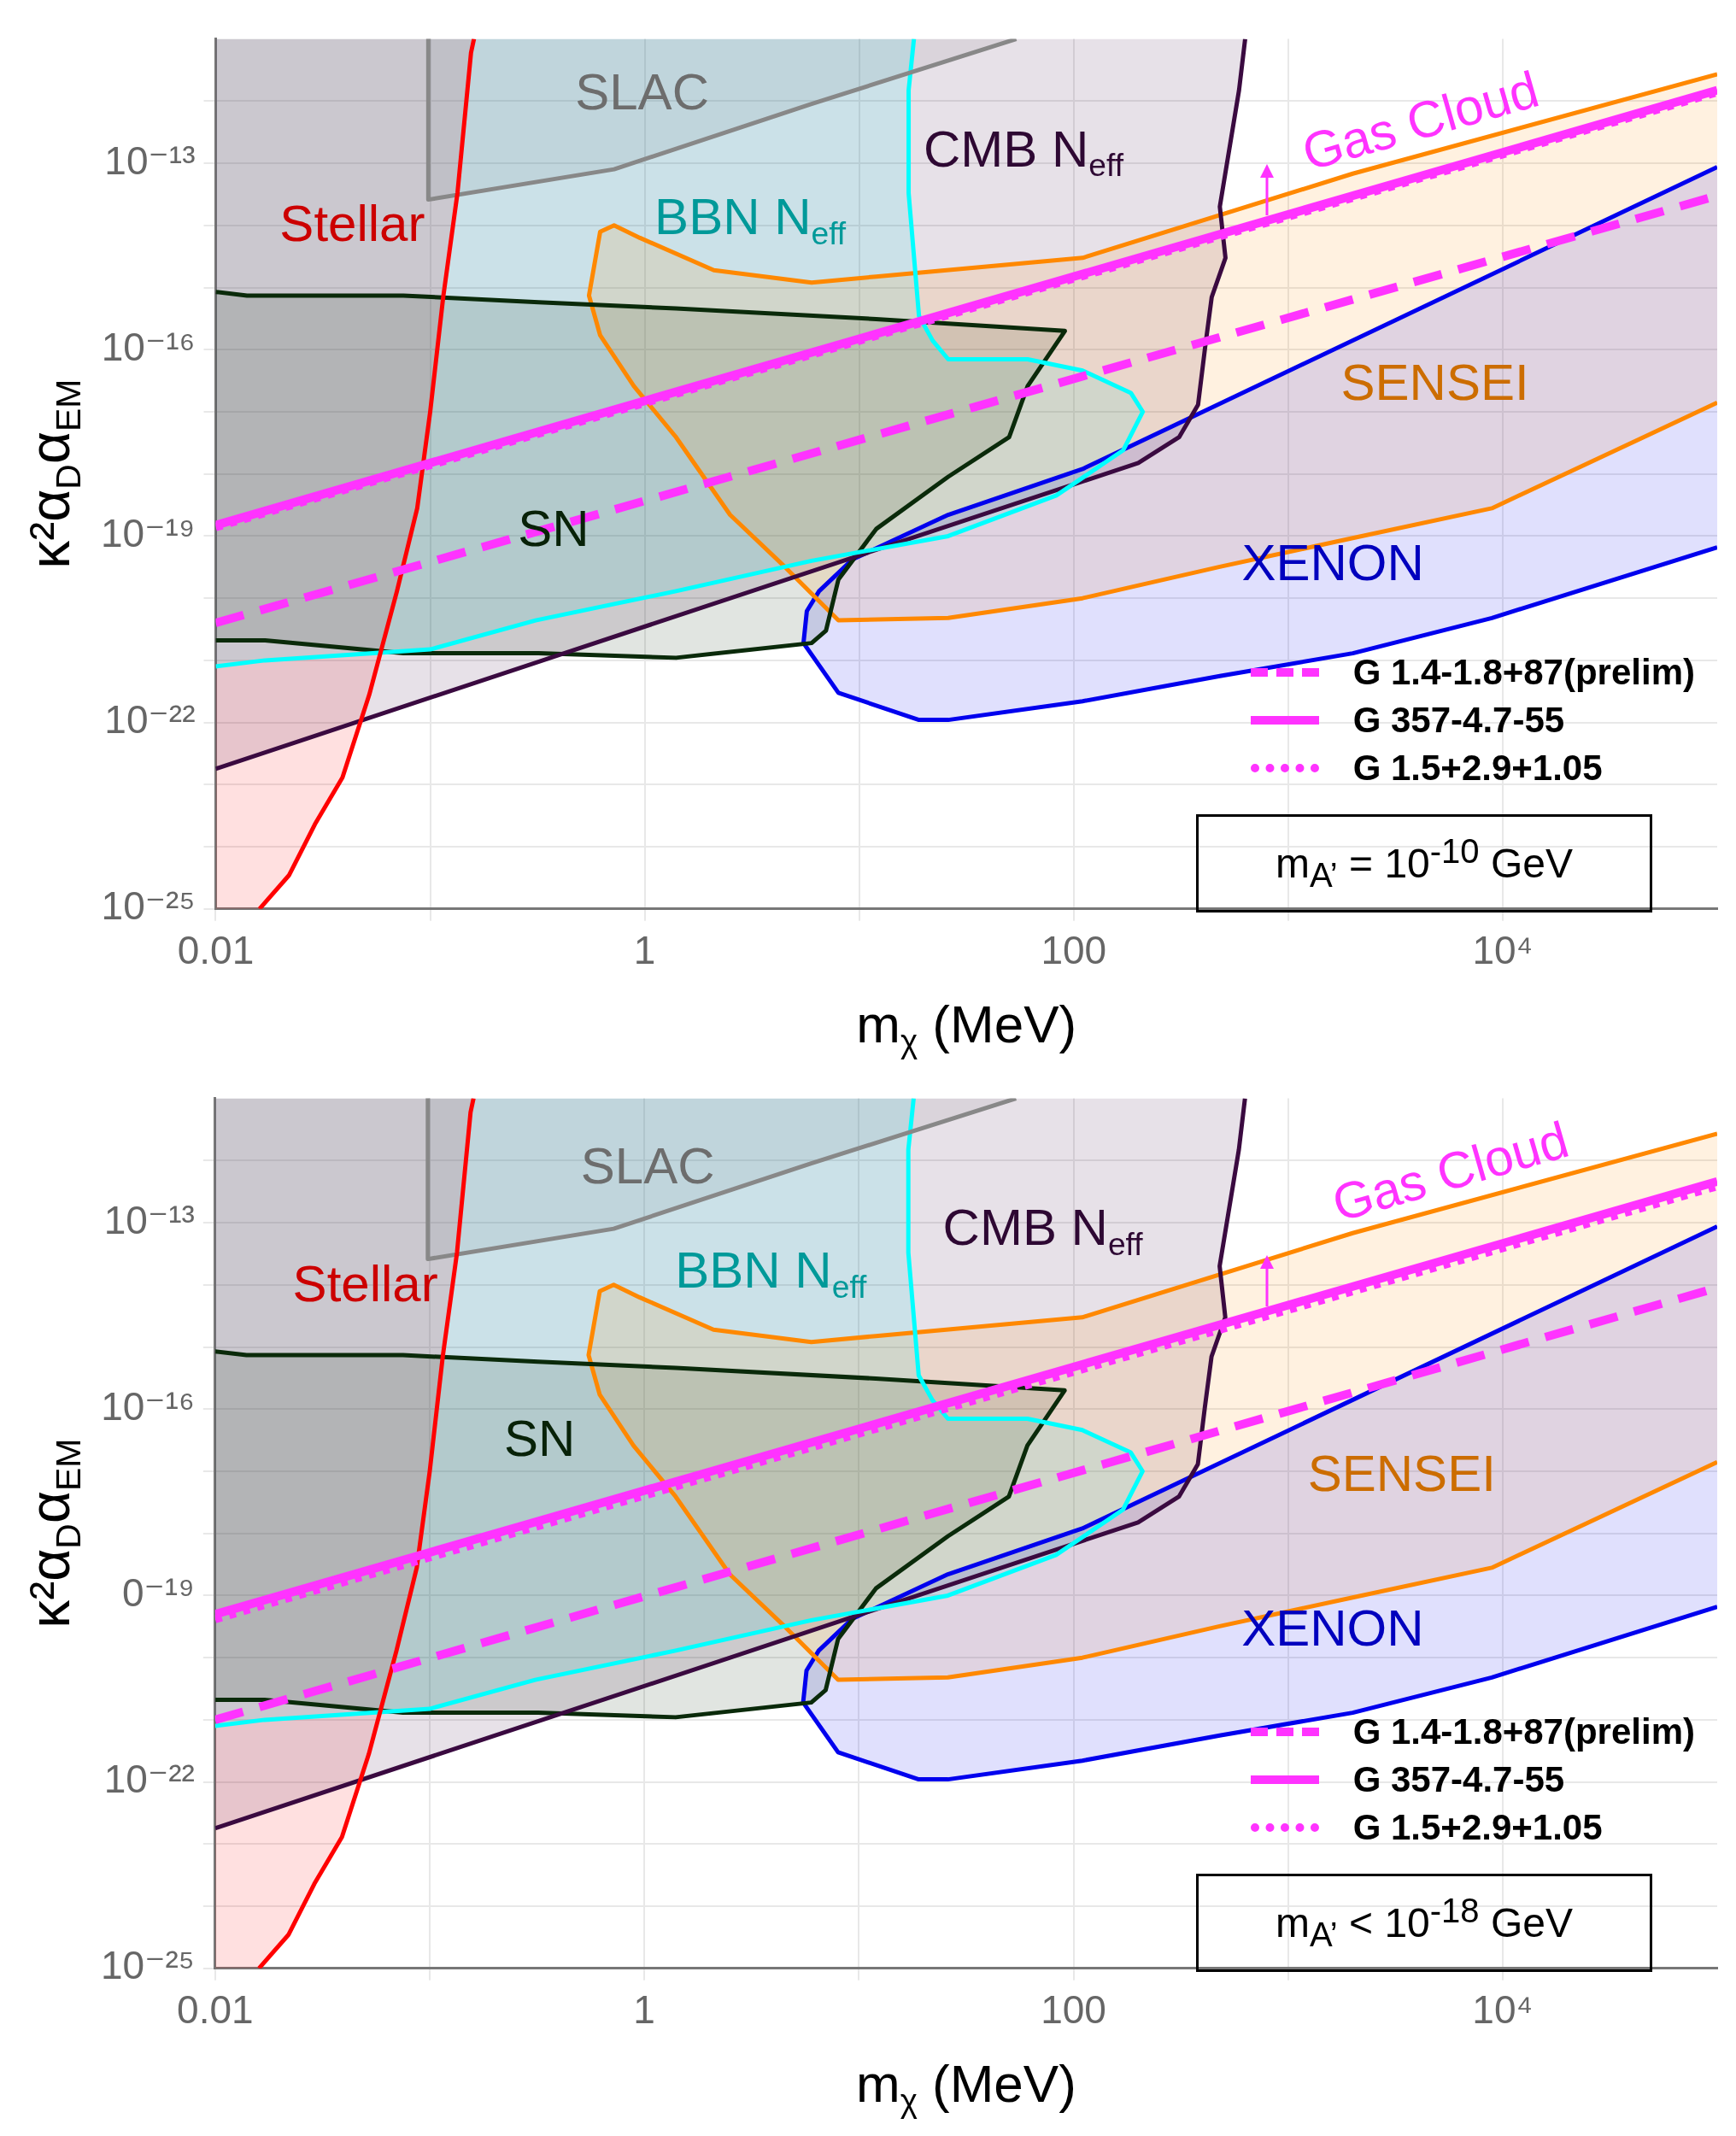 This screenshot has width=1736, height=2136. I want to click on annotation: m$_{A’}$ = 10$^{-10}$ GeV, so click(1424, 863).